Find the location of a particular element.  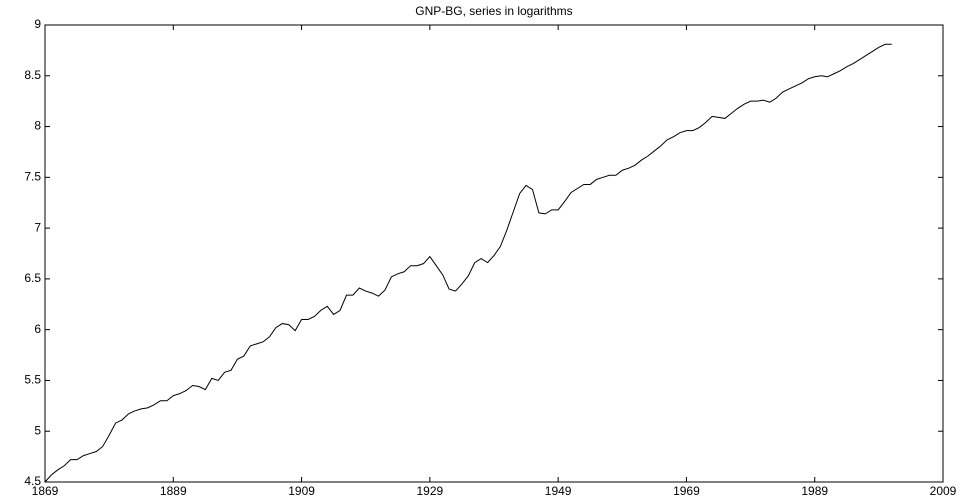

y-tick-label: 8 is located at coordinates (37, 126).